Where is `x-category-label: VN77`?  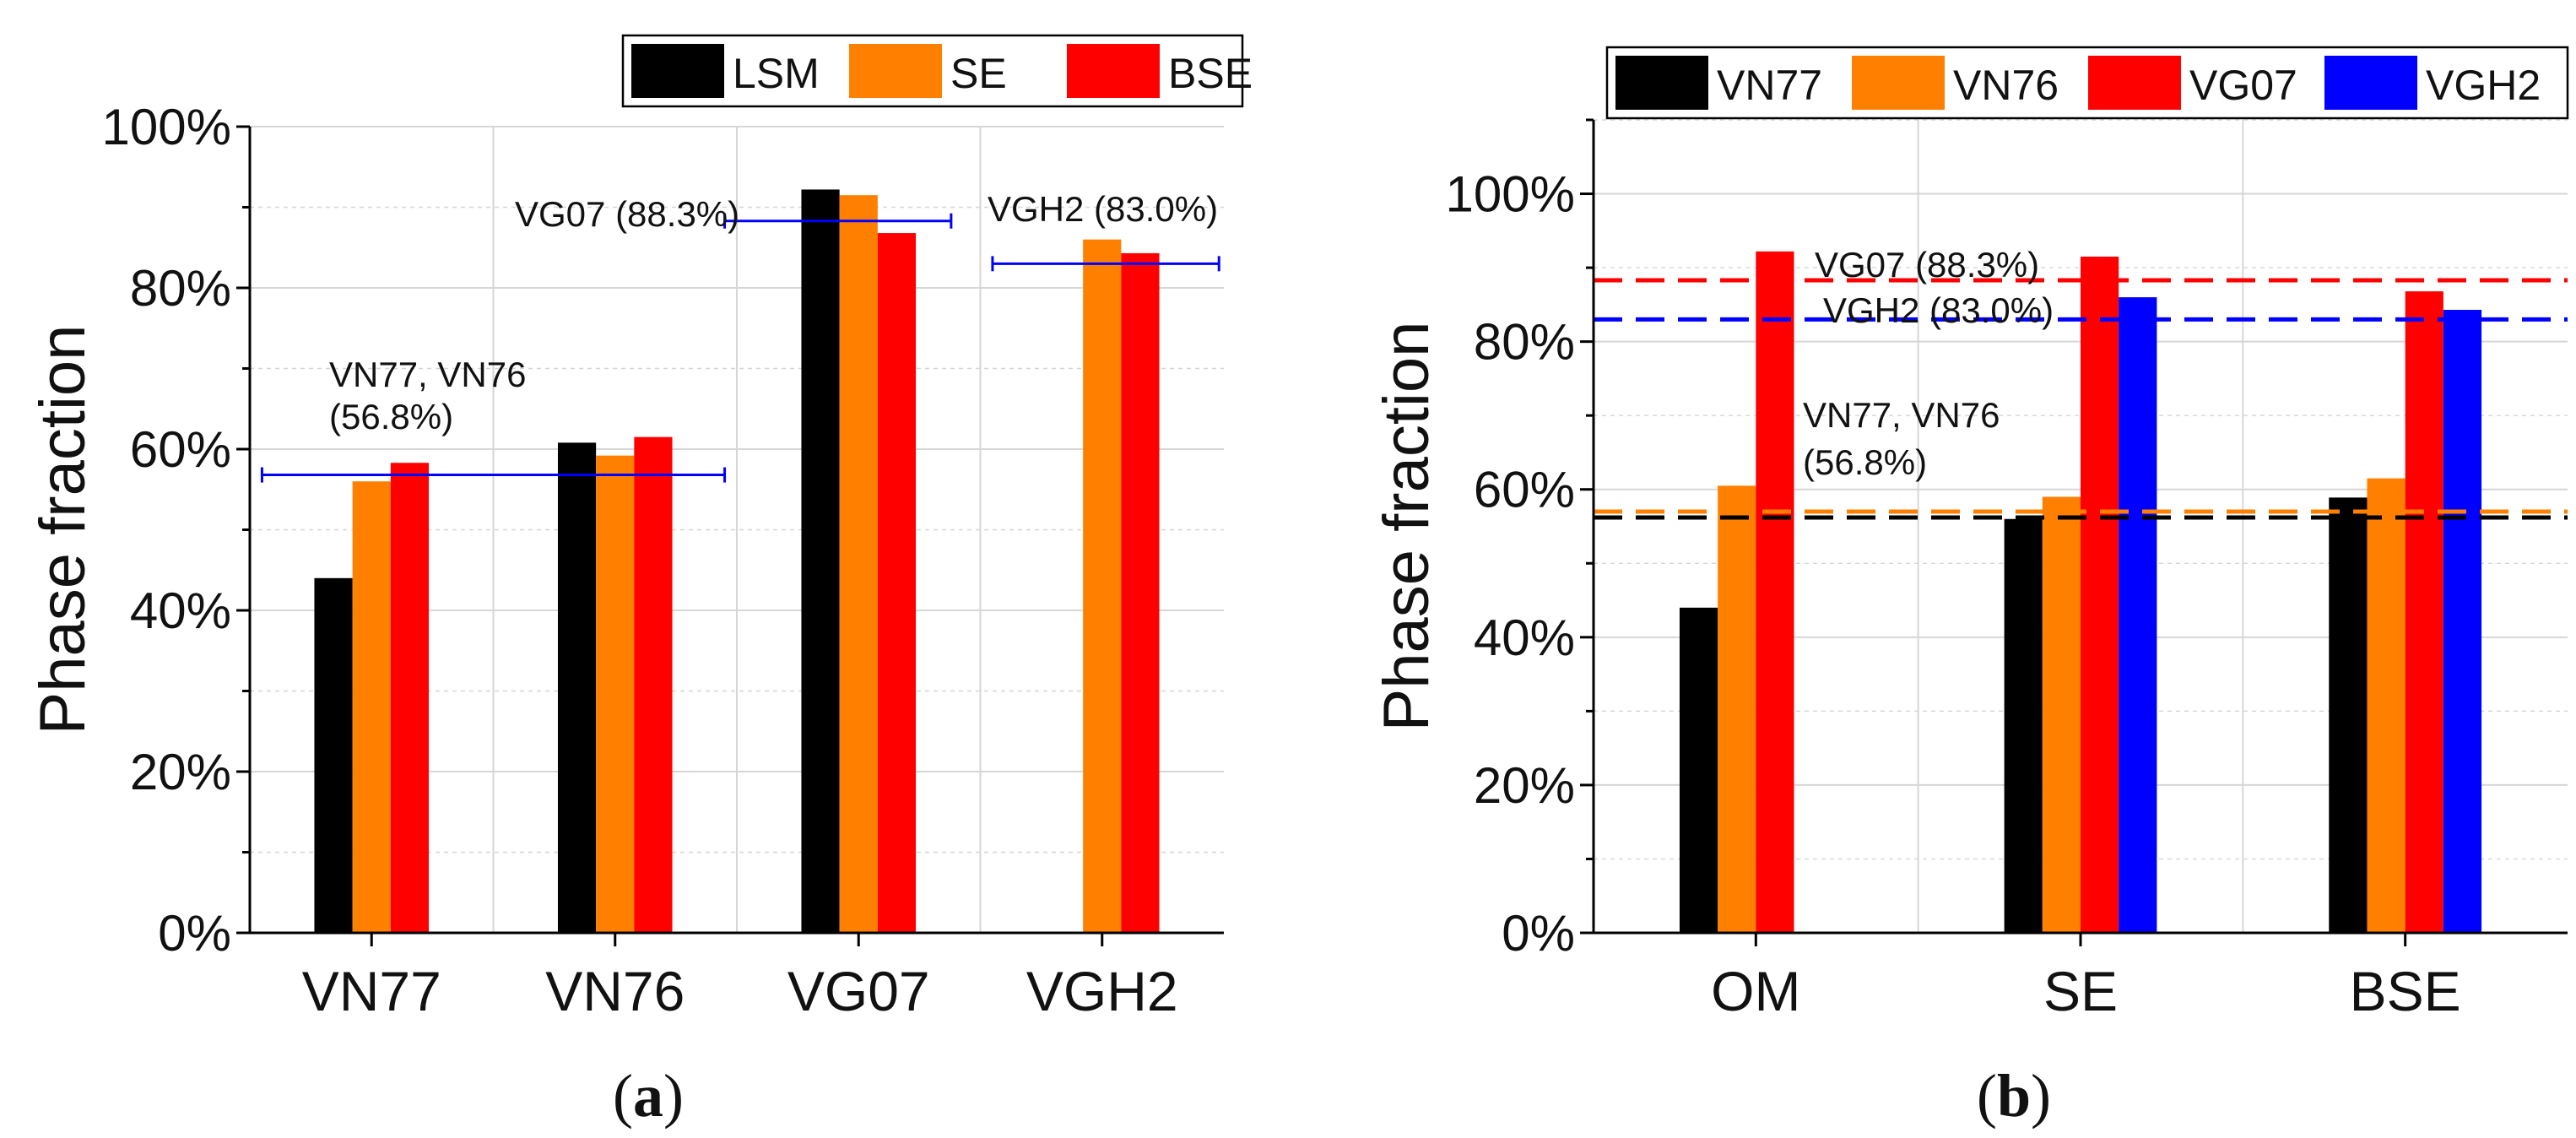
x-category-label: VN77 is located at coordinates (371, 991).